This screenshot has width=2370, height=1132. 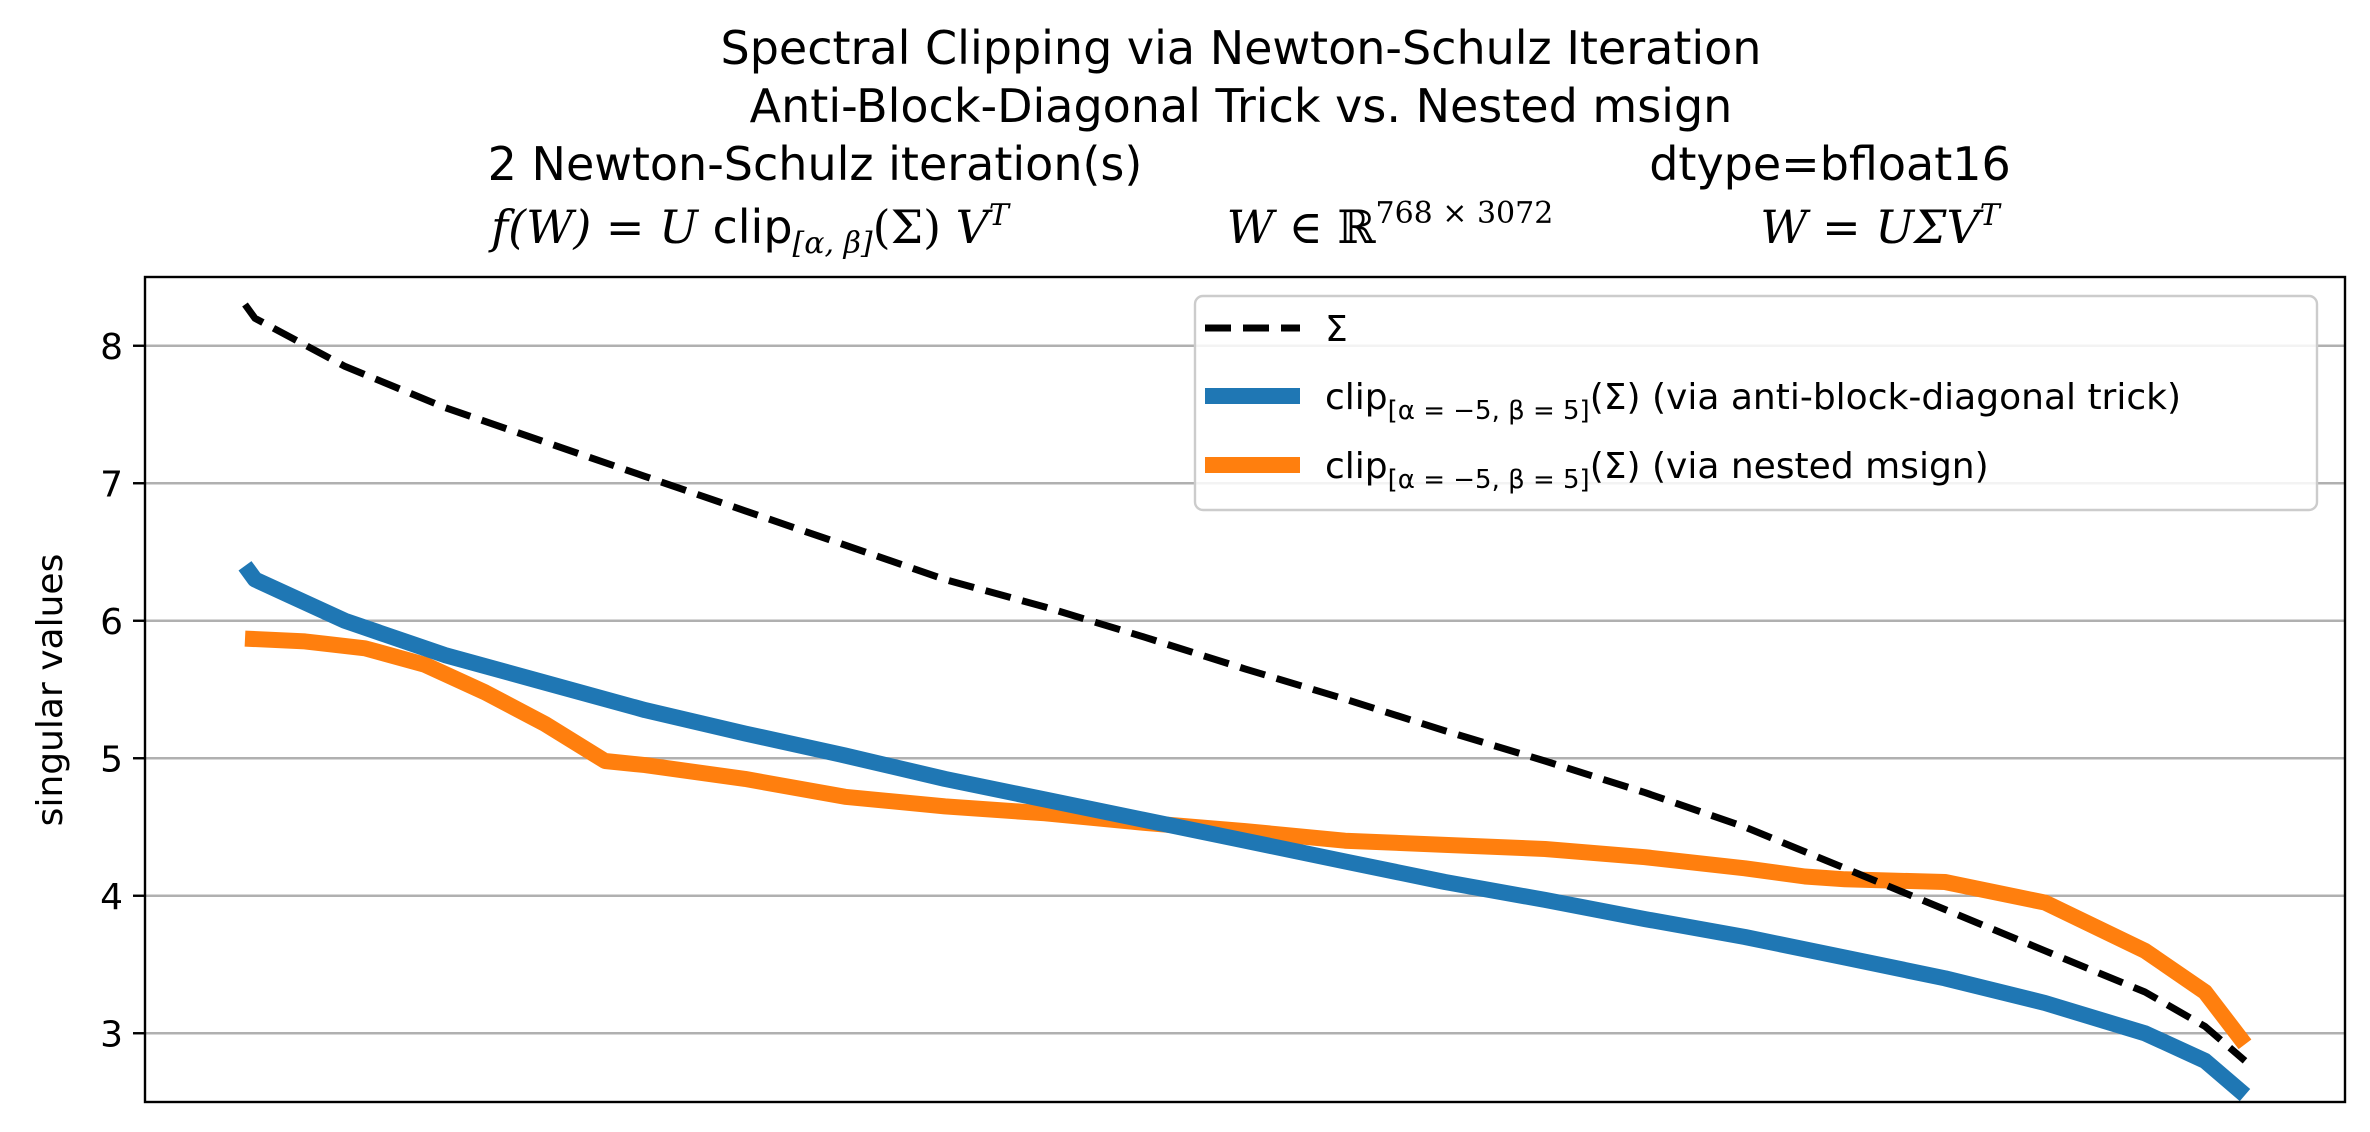 What do you see at coordinates (1336, 329) in the screenshot?
I see `legend-label-sigma: Σ` at bounding box center [1336, 329].